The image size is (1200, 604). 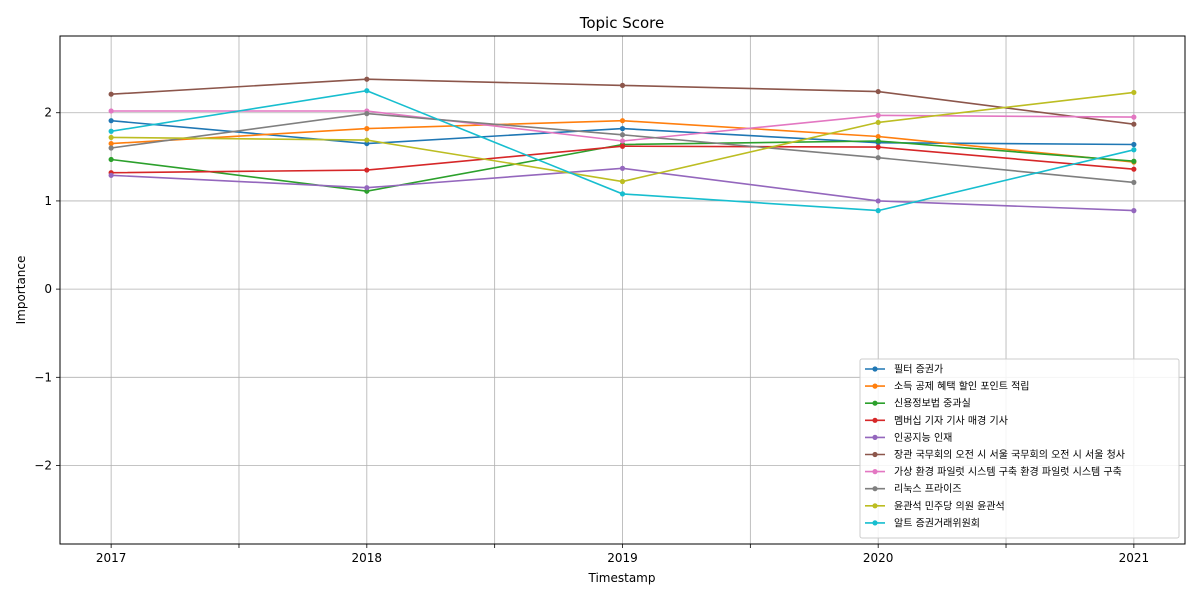 What do you see at coordinates (1009, 455) in the screenshot?
I see `legend-label: 장관 국무회의 오전 시 서울 국무회의 오전 시 서울 청사` at bounding box center [1009, 455].